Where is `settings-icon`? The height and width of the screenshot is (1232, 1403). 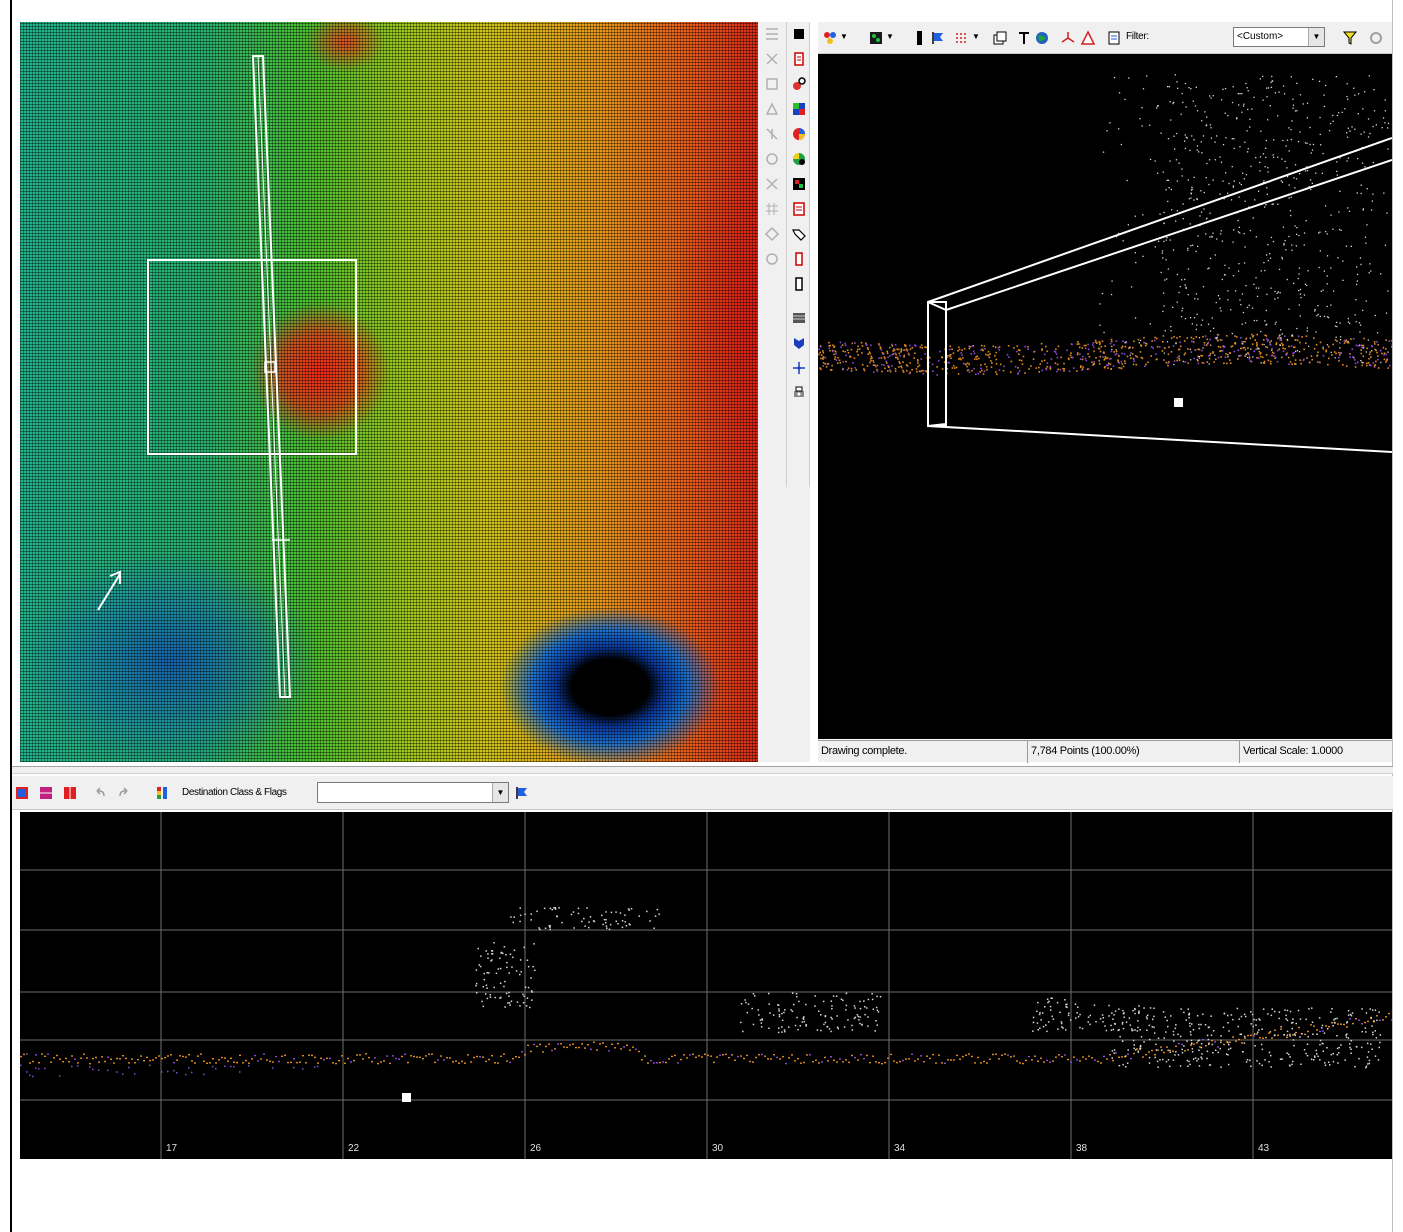 settings-icon is located at coordinates (1376, 38).